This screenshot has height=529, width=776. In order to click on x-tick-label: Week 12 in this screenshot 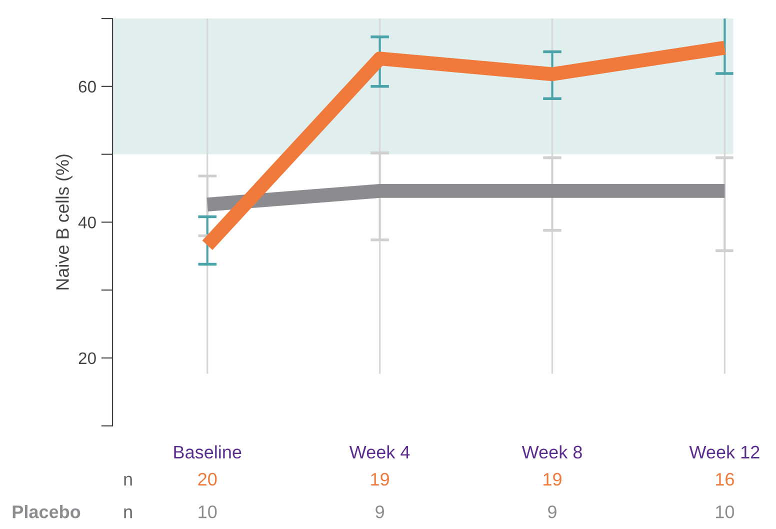, I will do `click(724, 452)`.